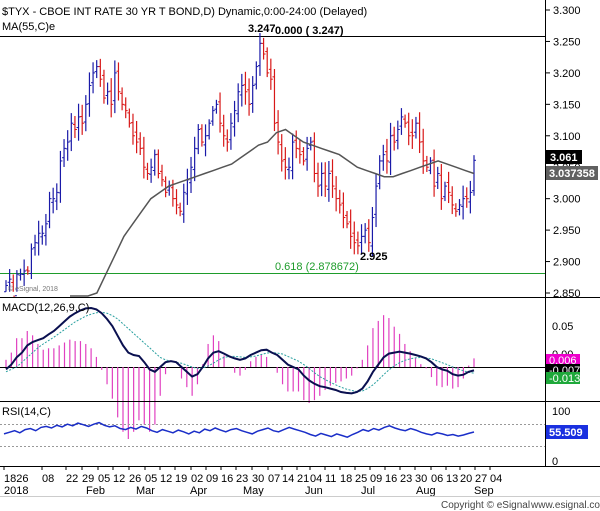 The height and width of the screenshot is (511, 600). What do you see at coordinates (274, 479) in the screenshot?
I see `x-day-label: 07` at bounding box center [274, 479].